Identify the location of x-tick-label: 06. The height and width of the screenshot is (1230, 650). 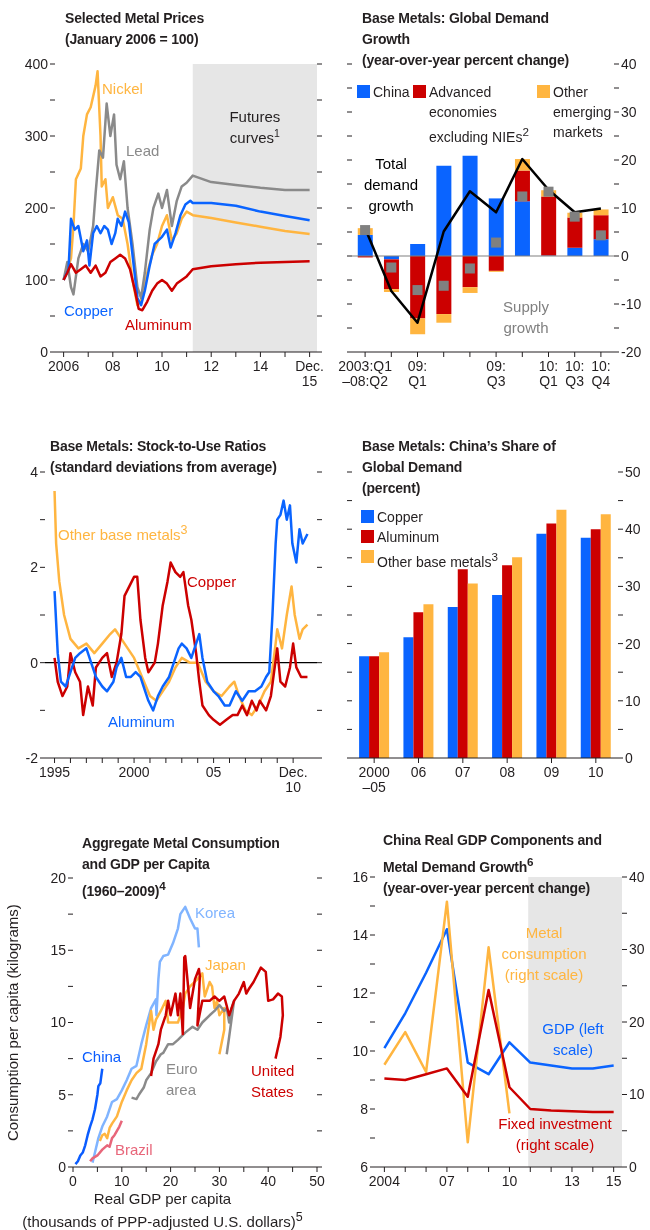
(418, 771).